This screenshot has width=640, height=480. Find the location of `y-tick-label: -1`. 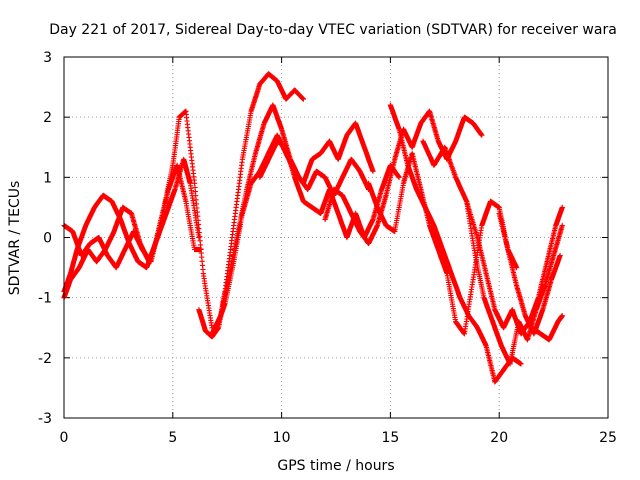

y-tick-label: -1 is located at coordinates (45, 299).